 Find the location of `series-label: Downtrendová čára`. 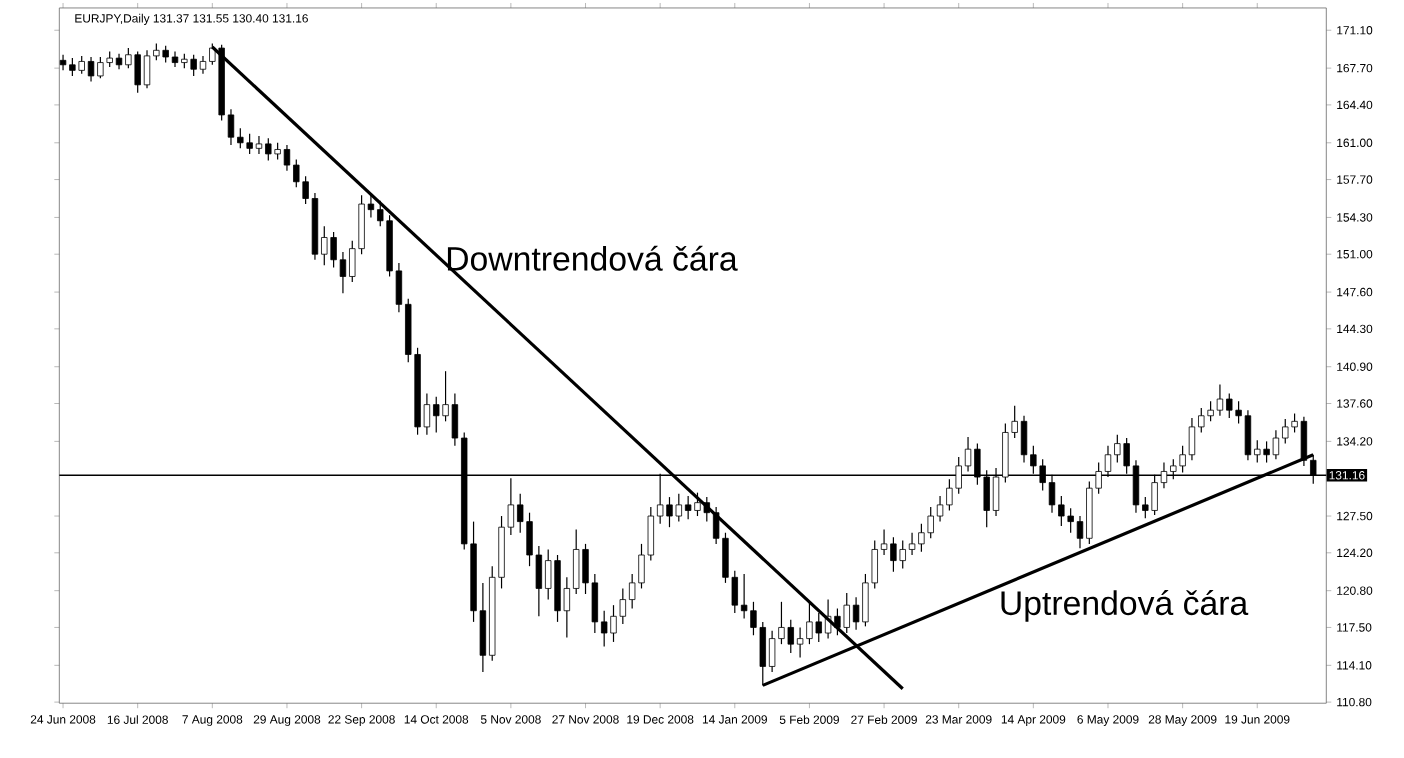

series-label: Downtrendová čára is located at coordinates (592, 259).